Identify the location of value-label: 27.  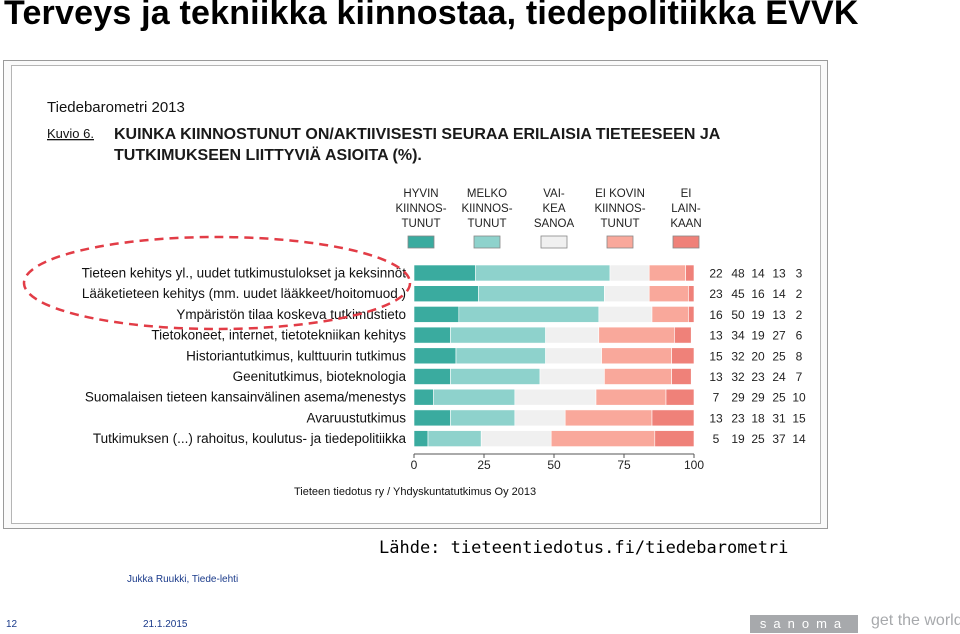
(779, 336).